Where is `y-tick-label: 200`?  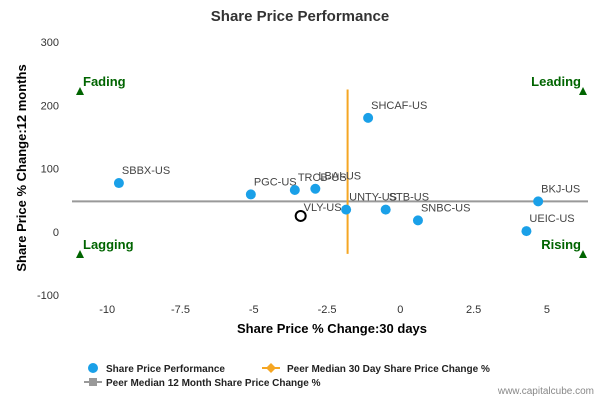
y-tick-label: 200 is located at coordinates (50, 106).